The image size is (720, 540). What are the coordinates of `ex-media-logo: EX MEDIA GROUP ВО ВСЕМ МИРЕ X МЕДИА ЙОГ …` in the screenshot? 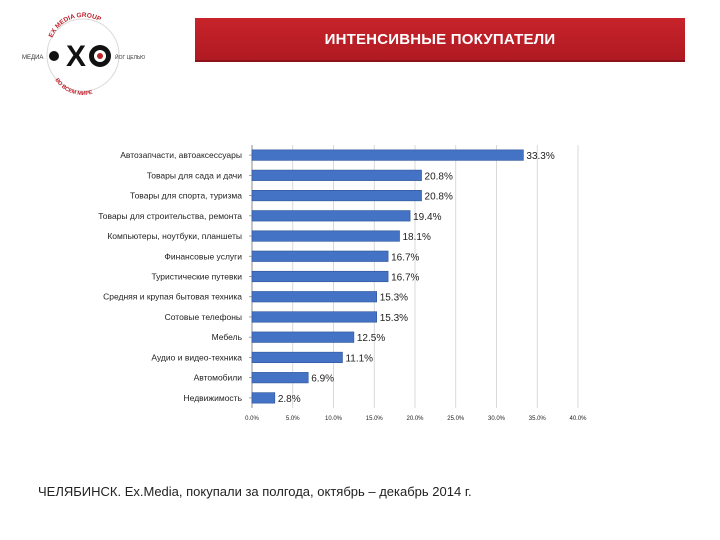 It's located at (83, 54).